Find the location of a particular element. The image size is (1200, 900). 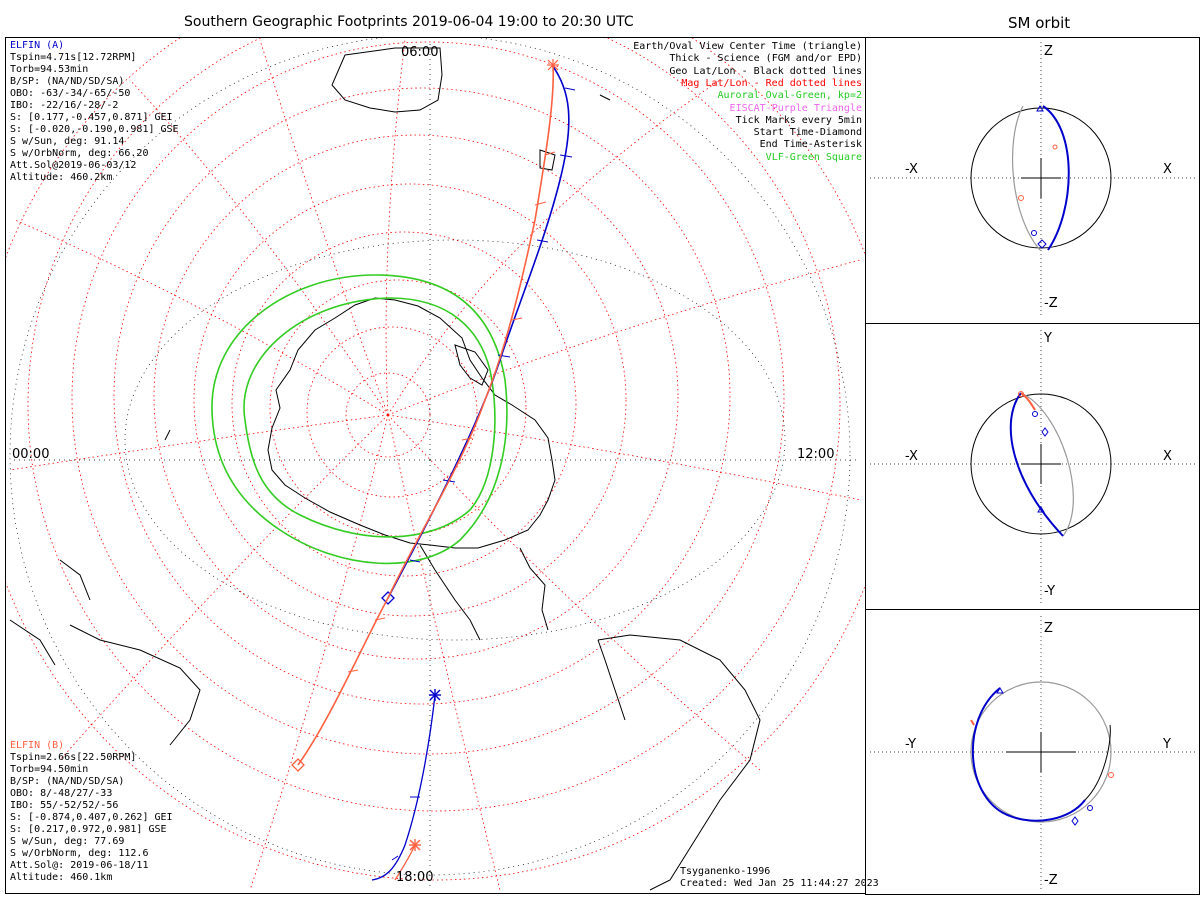

elfin-b-line: Att.Sol@: 2019-06-18/11 is located at coordinates (79, 865).